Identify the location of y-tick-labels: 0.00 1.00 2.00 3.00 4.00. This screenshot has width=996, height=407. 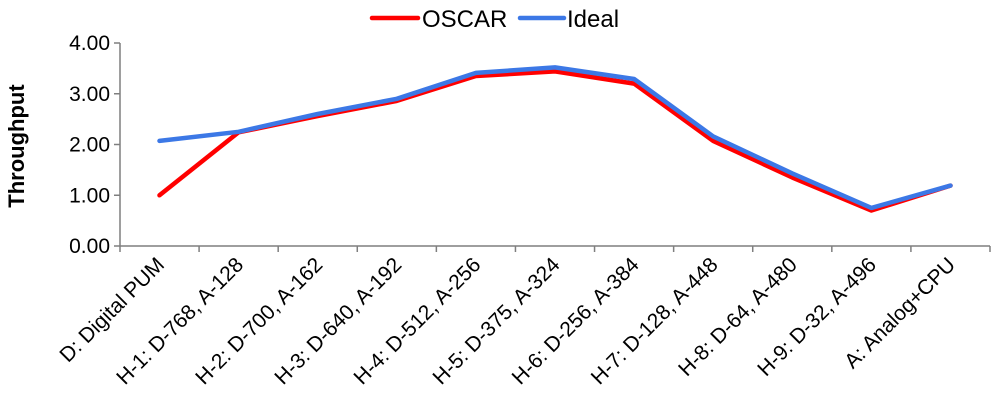
(89, 145).